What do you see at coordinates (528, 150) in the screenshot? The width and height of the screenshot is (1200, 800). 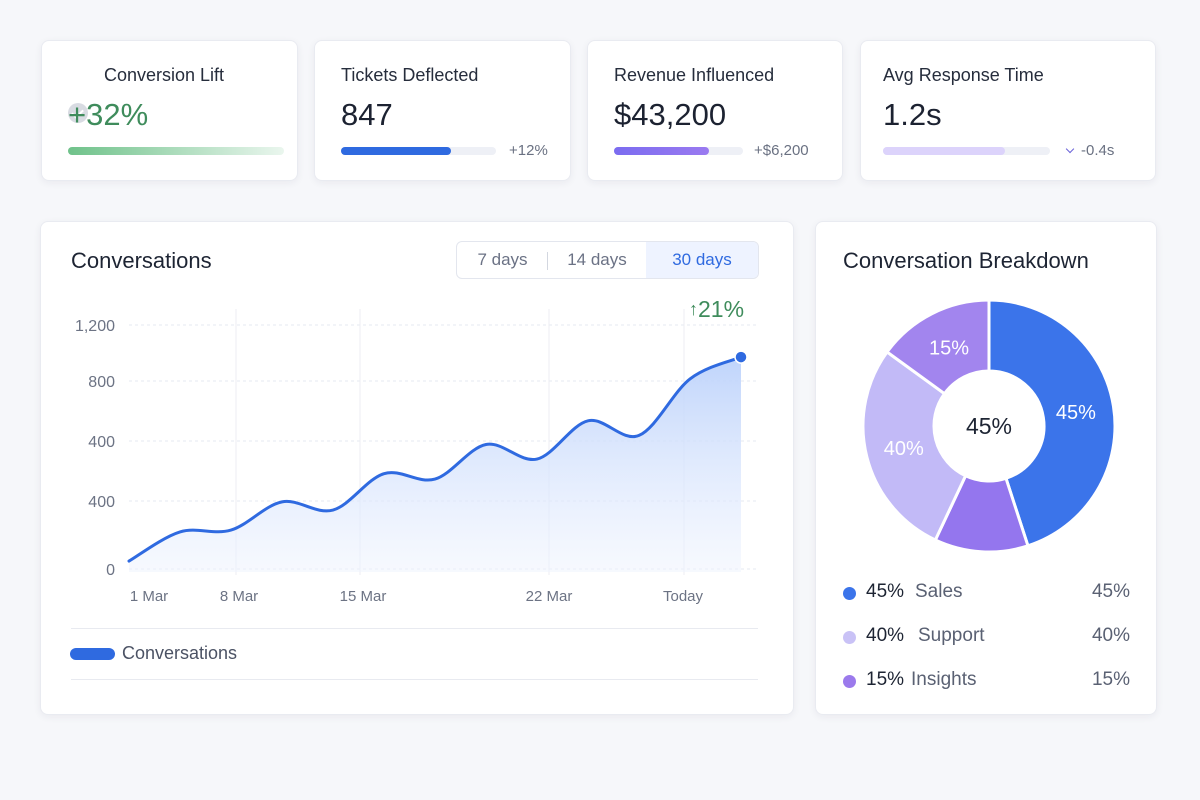 I see `kpi-delta: +12%` at bounding box center [528, 150].